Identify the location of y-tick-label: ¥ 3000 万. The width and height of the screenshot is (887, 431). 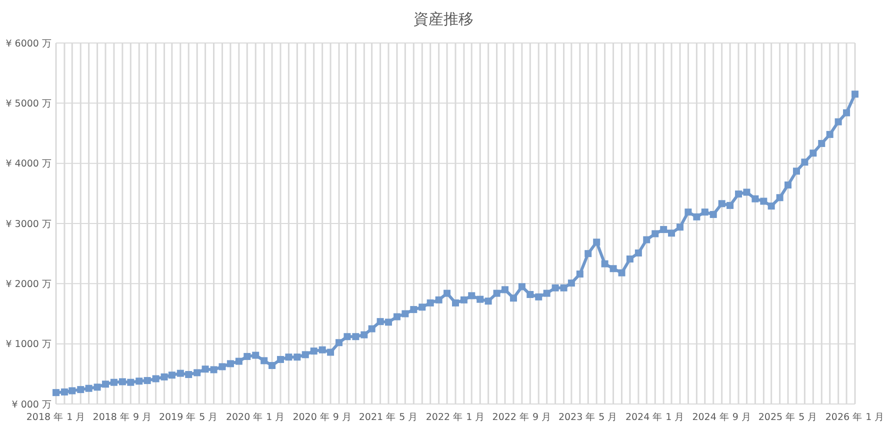
(29, 224).